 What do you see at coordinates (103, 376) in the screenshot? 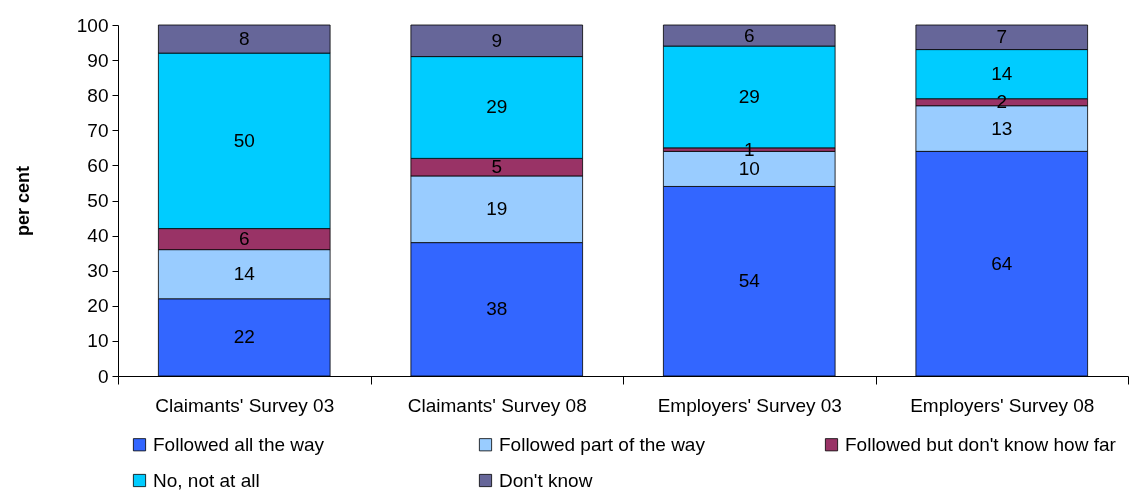
I see `y-tick-label: 0` at bounding box center [103, 376].